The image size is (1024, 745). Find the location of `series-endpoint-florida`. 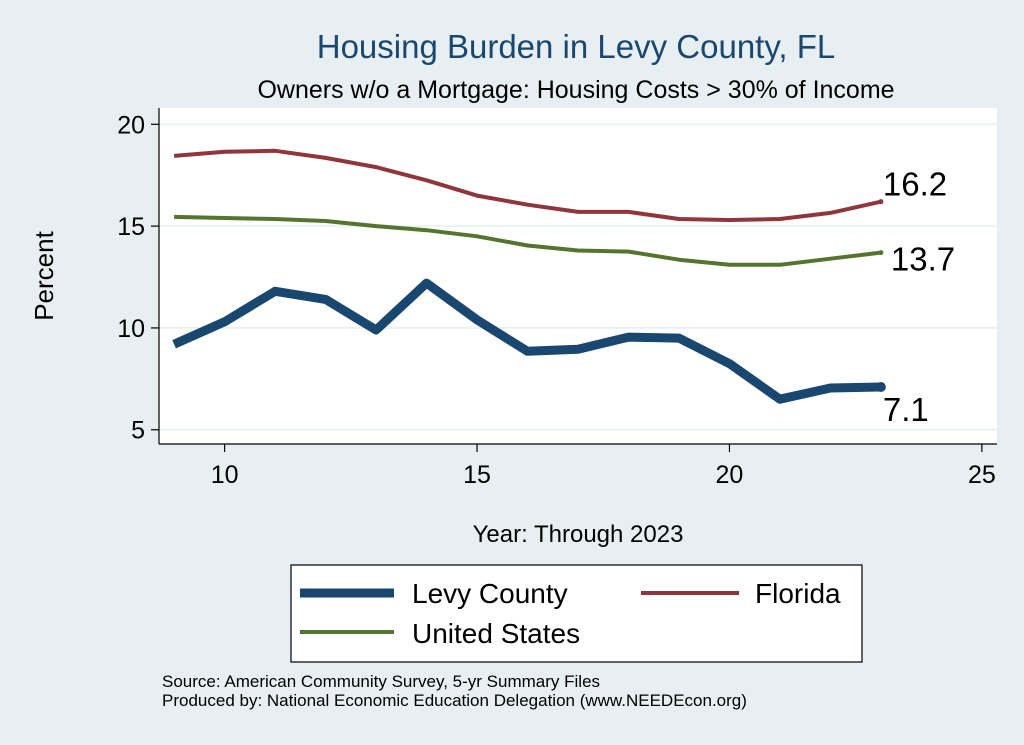

series-endpoint-florida is located at coordinates (881, 202).